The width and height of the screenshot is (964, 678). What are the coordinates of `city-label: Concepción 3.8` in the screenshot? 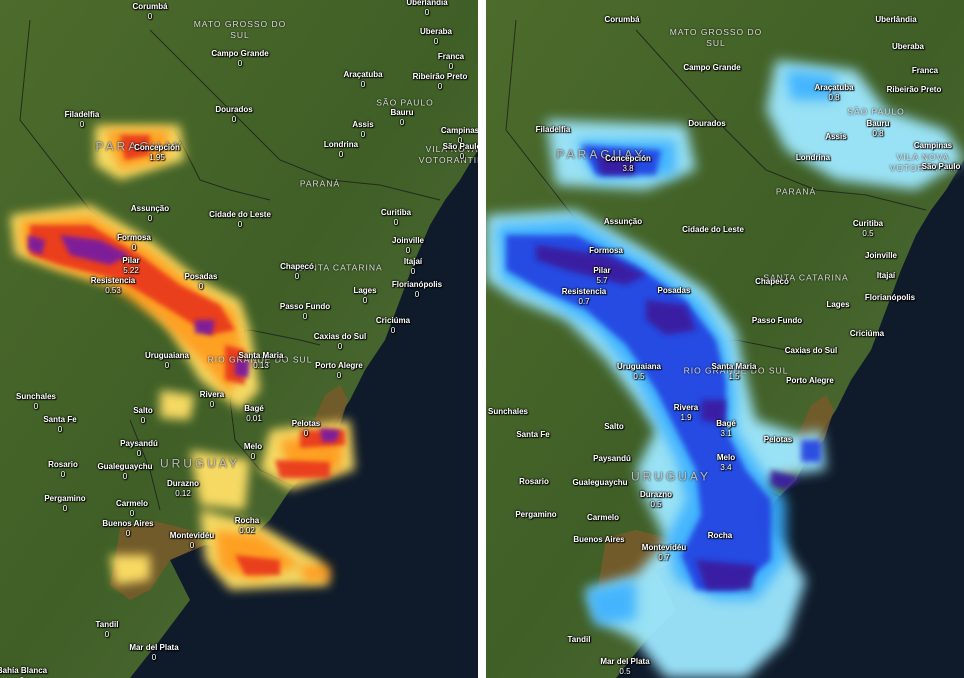 It's located at (628, 164).